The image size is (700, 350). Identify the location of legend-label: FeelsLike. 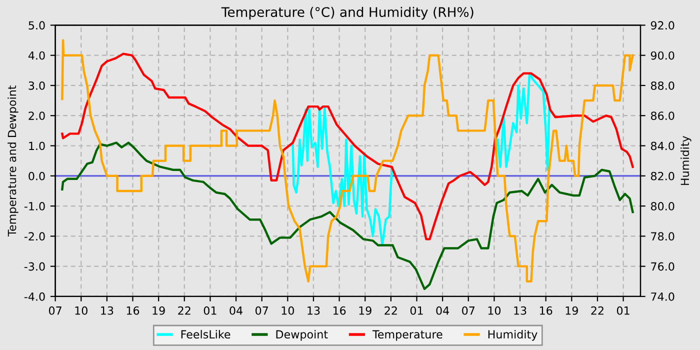
(205, 334).